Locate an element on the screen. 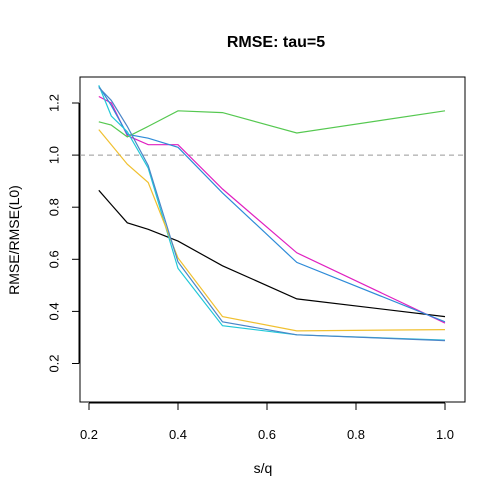 This screenshot has height=500, width=500. y-axis: 0.2 0.4 0.6 0.8 1.0 1.2 is located at coordinates (63, 233).